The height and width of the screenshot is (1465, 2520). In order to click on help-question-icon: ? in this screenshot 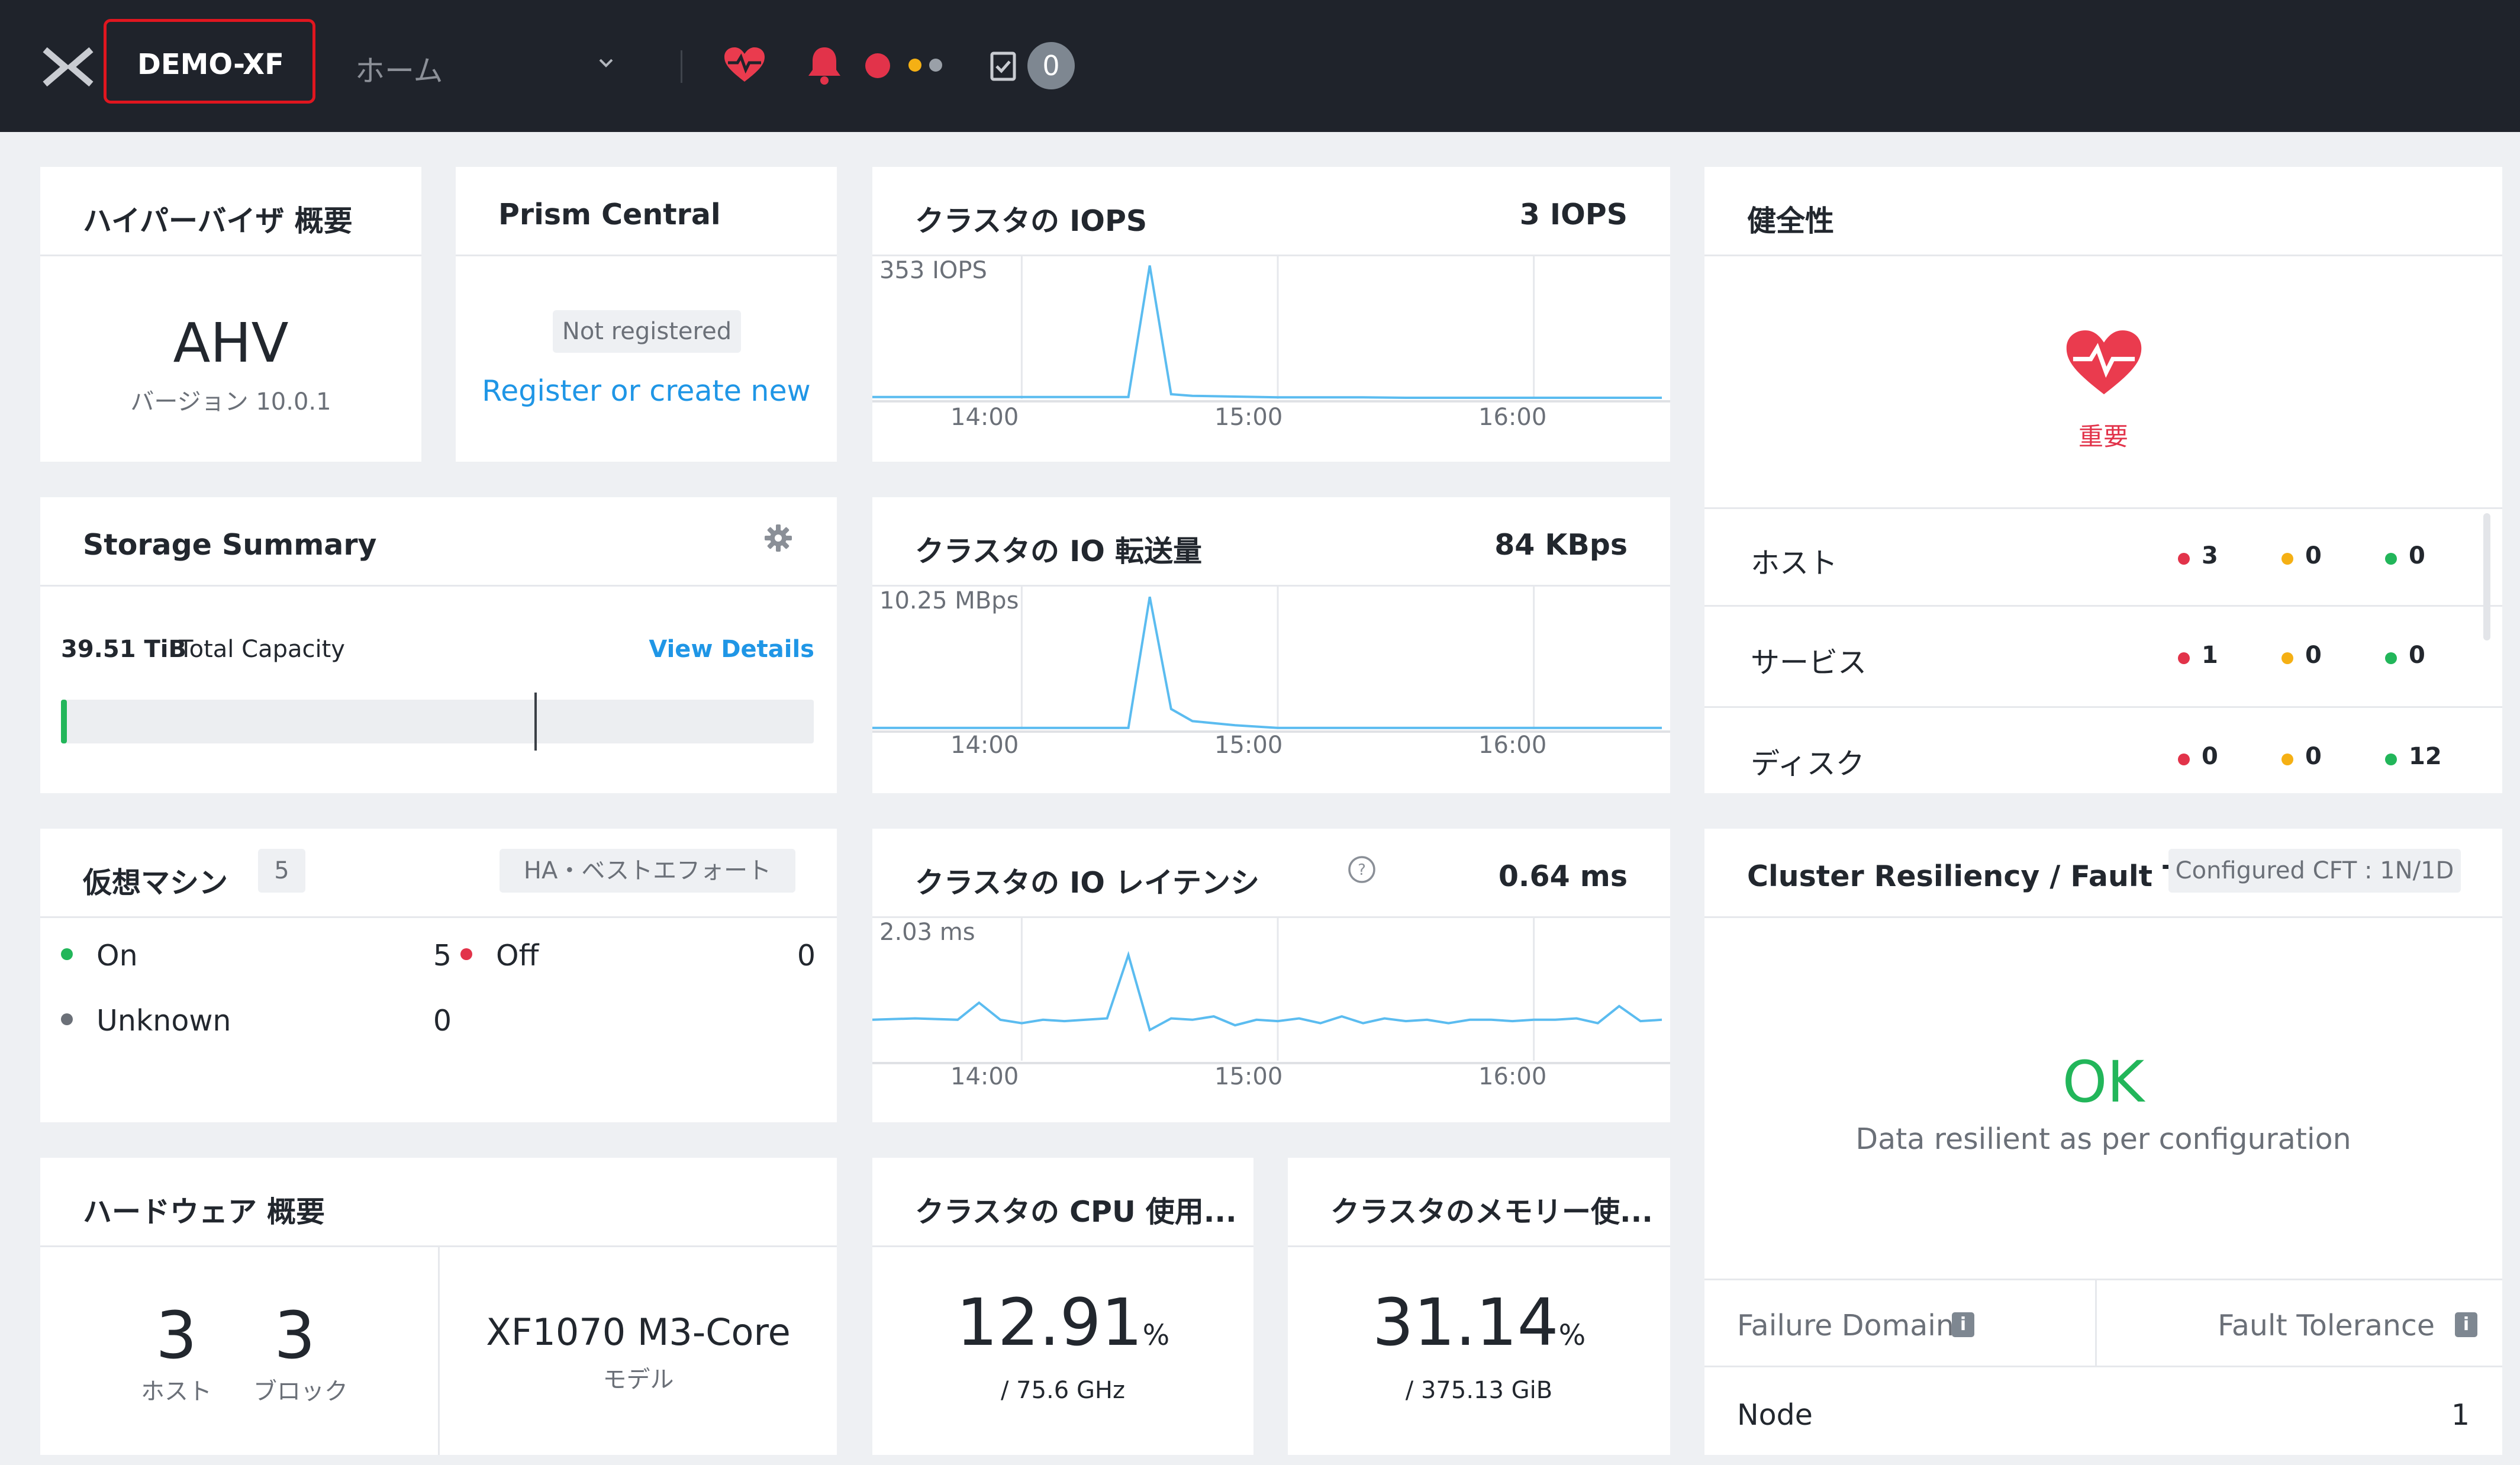, I will do `click(1362, 869)`.